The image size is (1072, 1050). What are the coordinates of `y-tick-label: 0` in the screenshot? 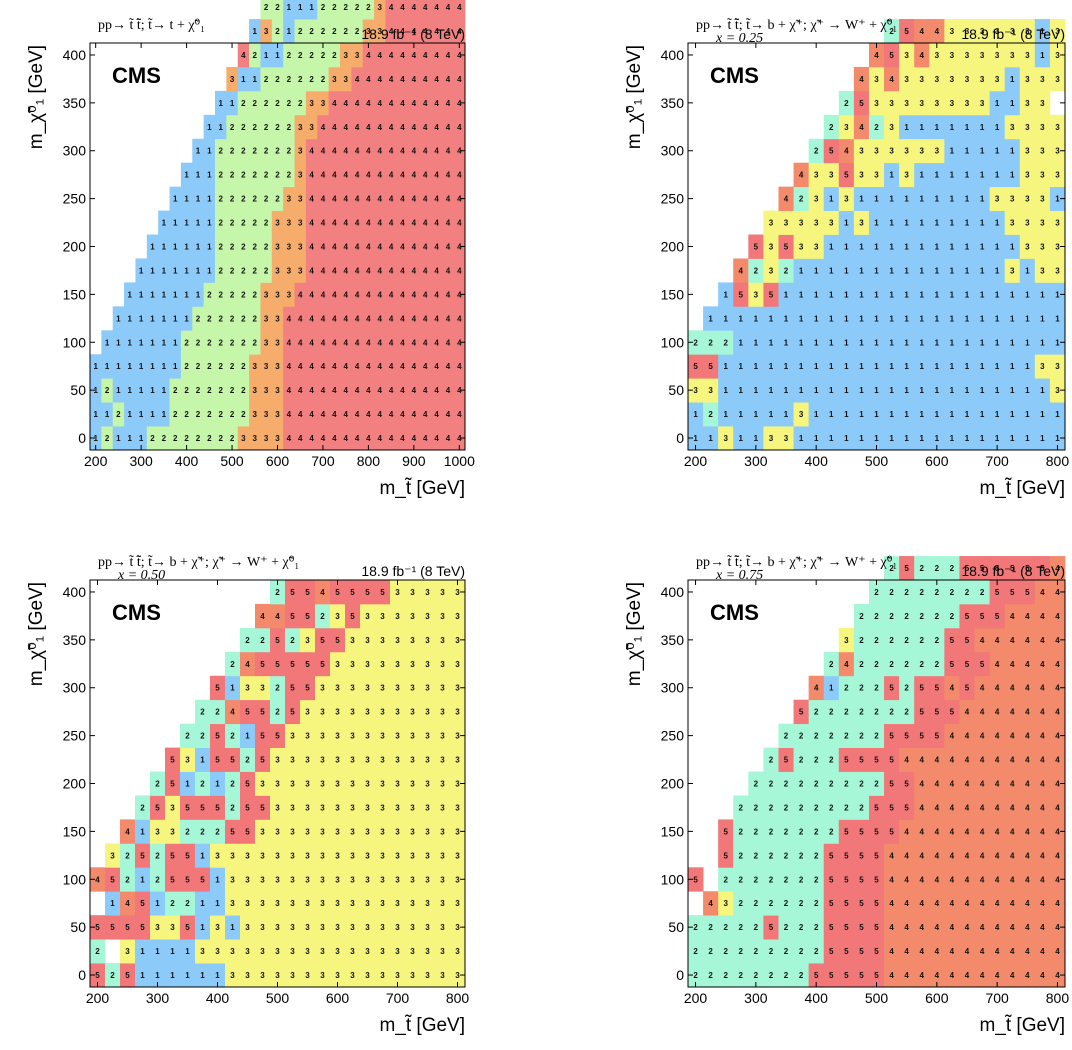 It's located at (680, 438).